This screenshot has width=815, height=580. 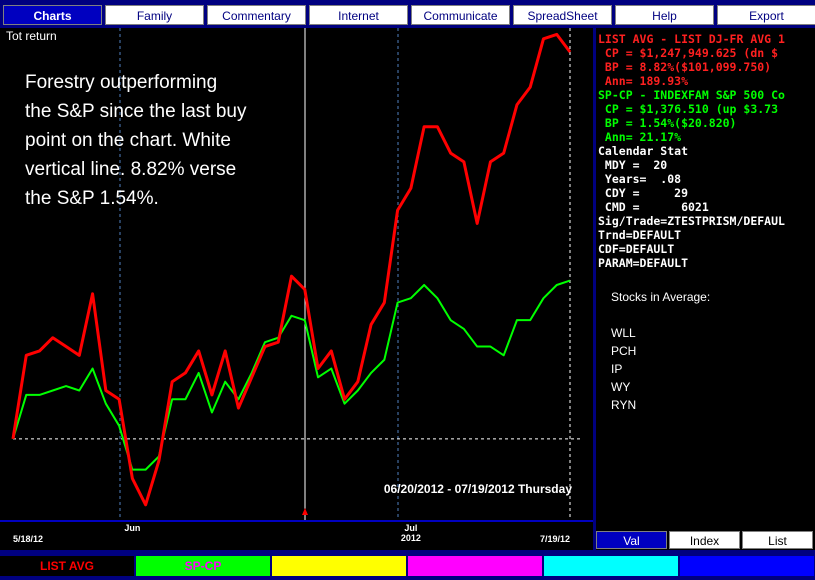 What do you see at coordinates (154, 15) in the screenshot?
I see `menu-tab: Family` at bounding box center [154, 15].